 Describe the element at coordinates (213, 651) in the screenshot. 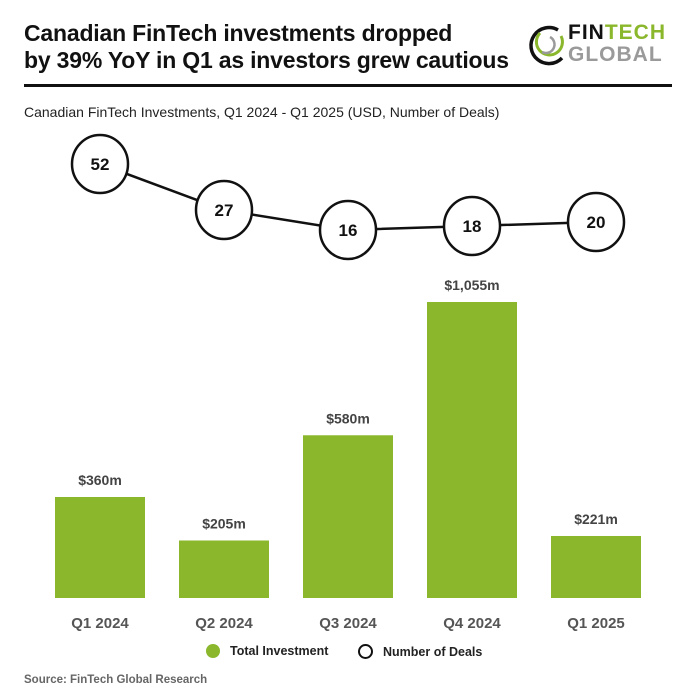

I see `green-dot-icon` at that location.